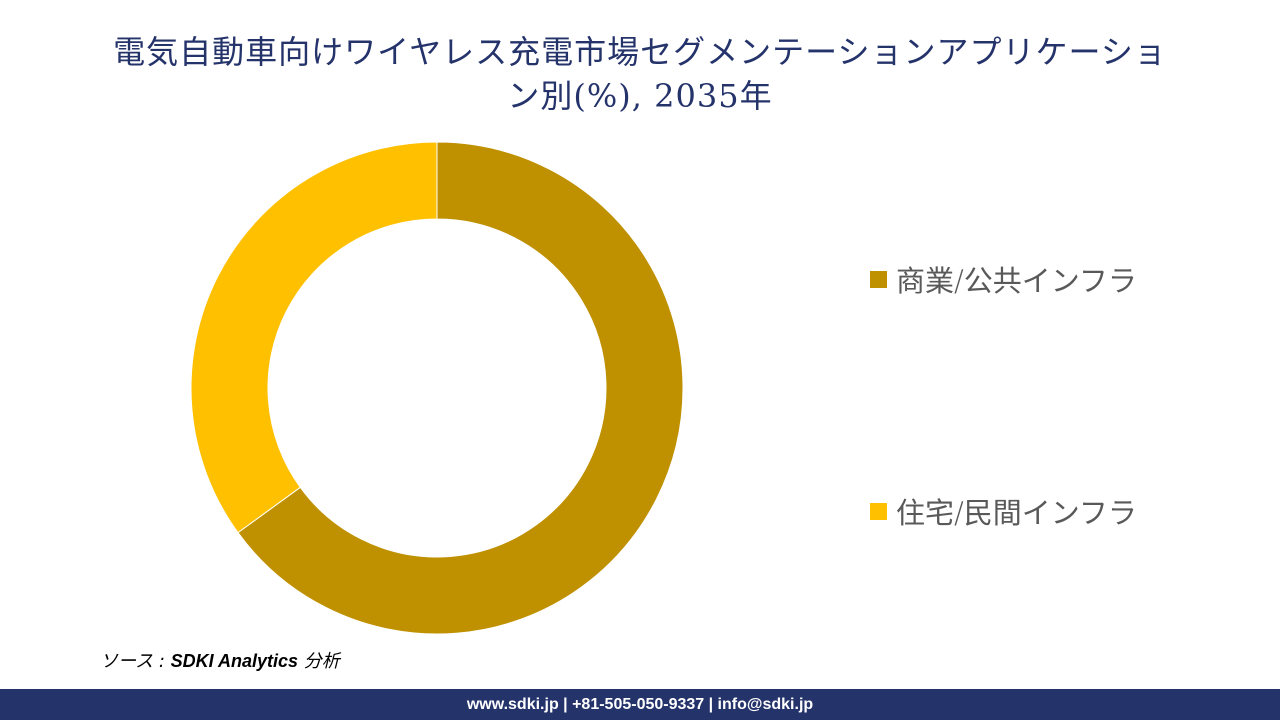 The image size is (1280, 720). What do you see at coordinates (314, 337) in the screenshot?
I see `donut-slice-residential` at bounding box center [314, 337].